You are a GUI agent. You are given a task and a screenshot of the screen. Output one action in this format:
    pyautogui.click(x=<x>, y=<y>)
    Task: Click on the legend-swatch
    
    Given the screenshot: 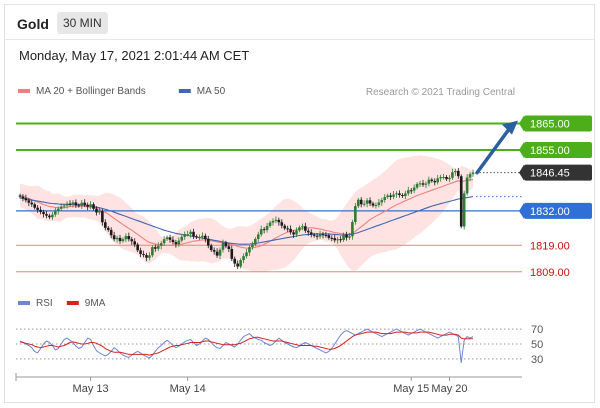 What is the action you would take?
    pyautogui.click(x=184, y=91)
    